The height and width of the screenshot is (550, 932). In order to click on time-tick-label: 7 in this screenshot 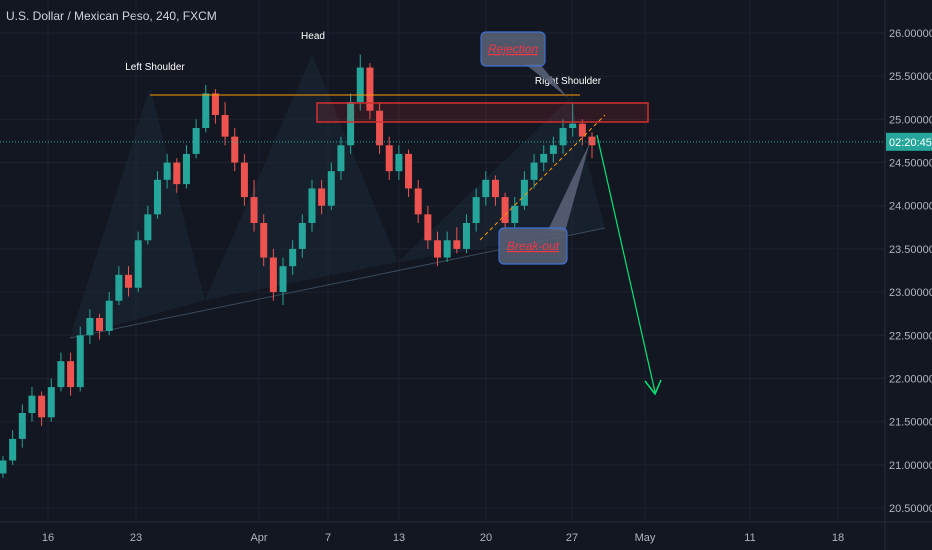, I will do `click(328, 538)`.